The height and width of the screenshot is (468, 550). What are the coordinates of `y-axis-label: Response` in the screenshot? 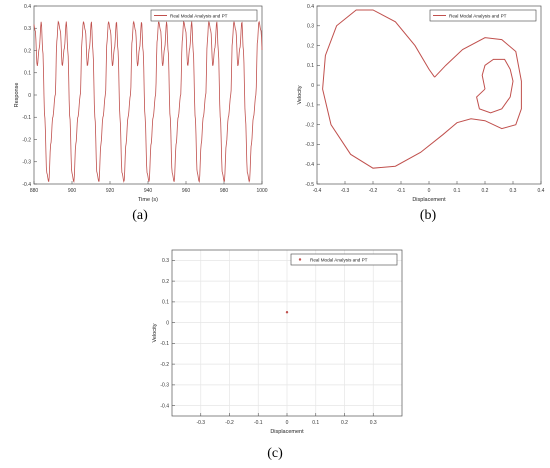 It's located at (17, 95).